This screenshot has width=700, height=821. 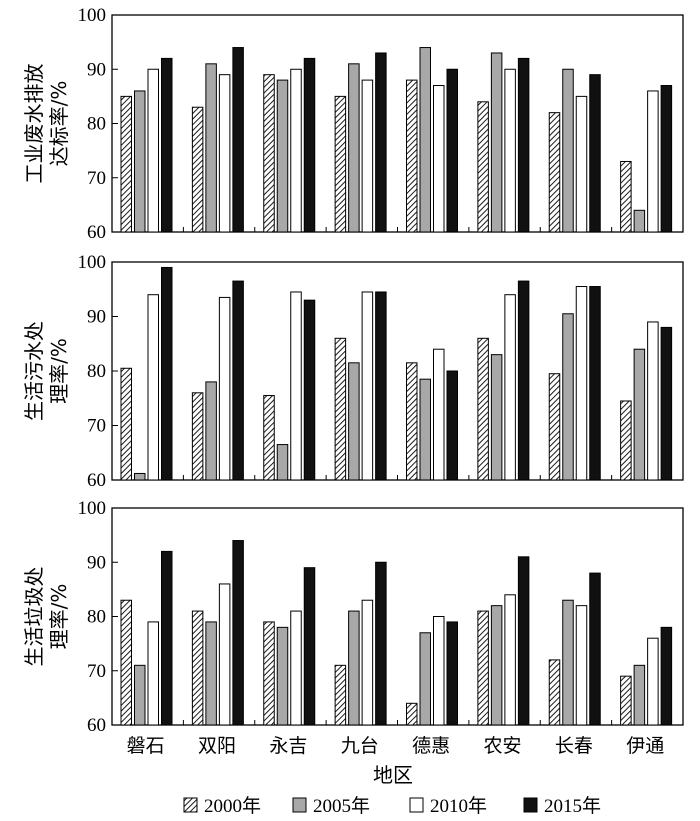 What do you see at coordinates (392, 806) in the screenshot?
I see `legend: 2000年 2005年 2010年 2015年` at bounding box center [392, 806].